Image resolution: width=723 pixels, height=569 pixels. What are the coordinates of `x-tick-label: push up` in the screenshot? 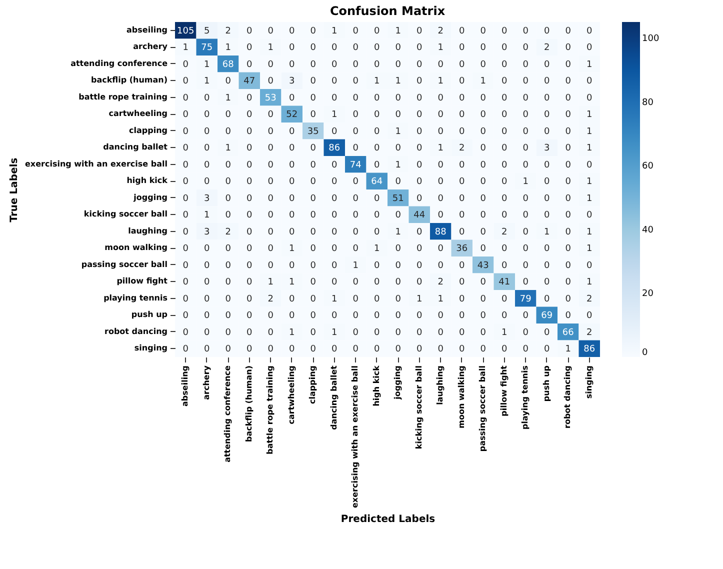 It's located at (546, 383).